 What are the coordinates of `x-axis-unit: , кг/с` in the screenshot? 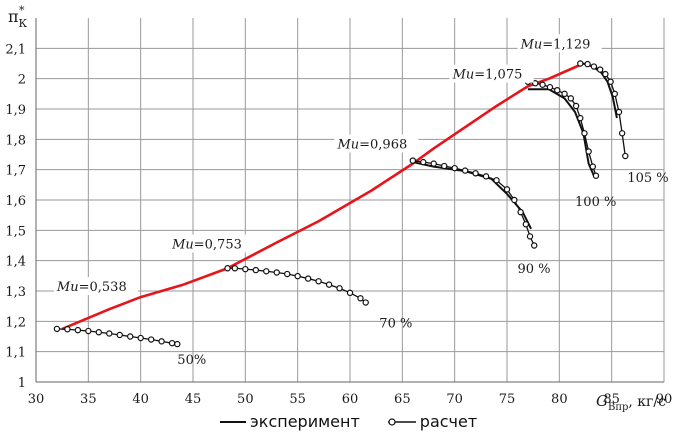 It's located at (647, 402).